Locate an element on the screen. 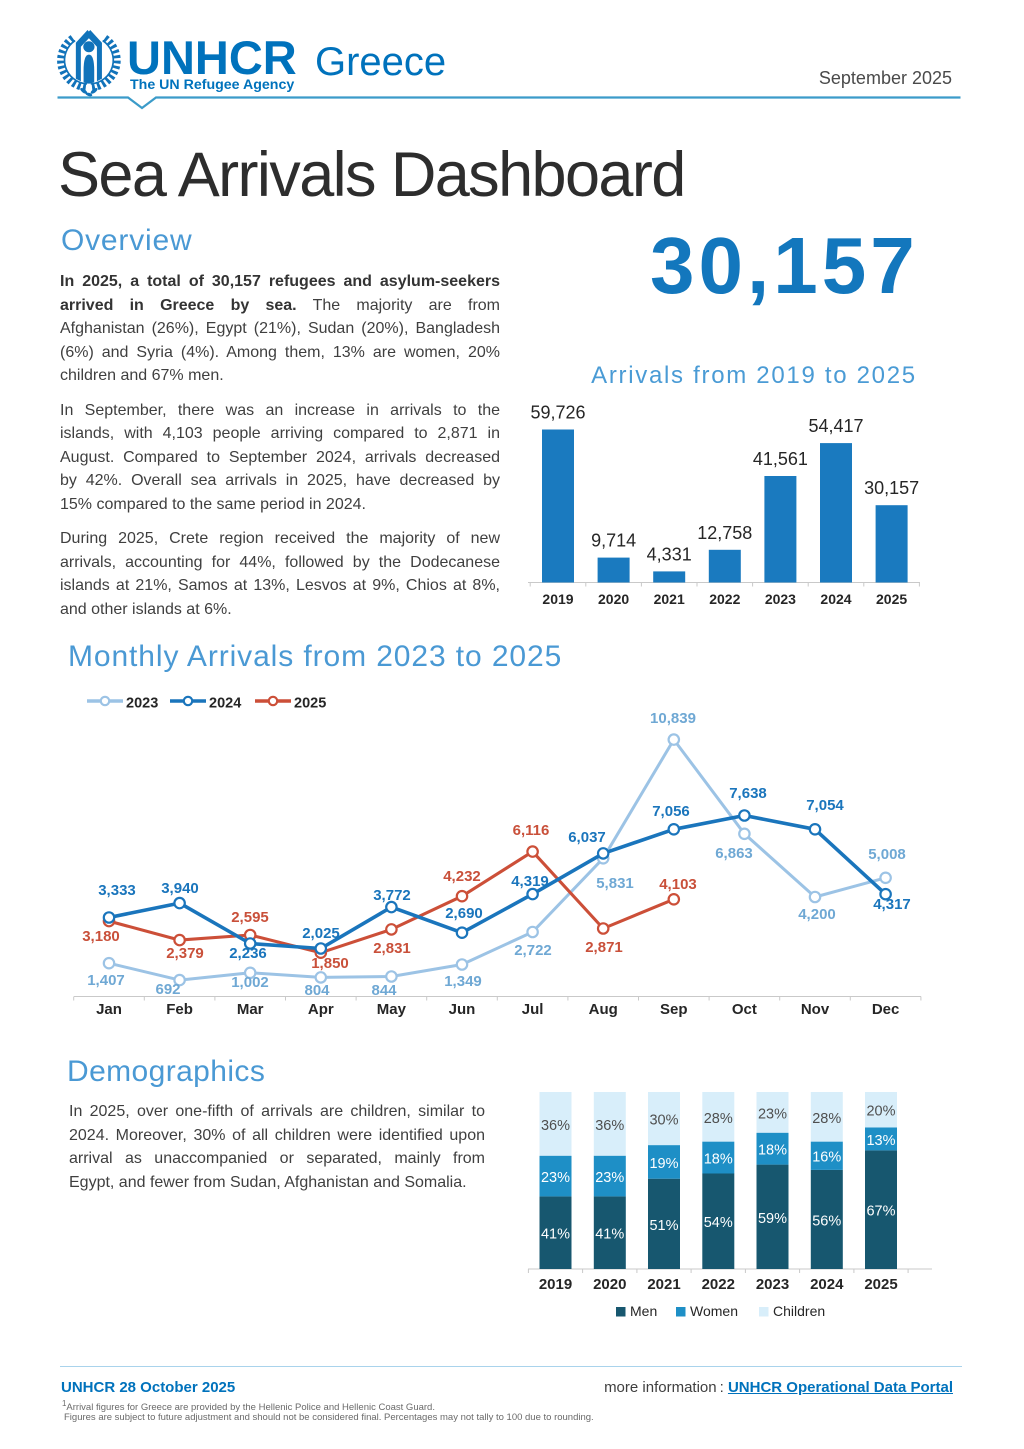 The image size is (1024, 1449). svg-text: 19% is located at coordinates (663, 1164).